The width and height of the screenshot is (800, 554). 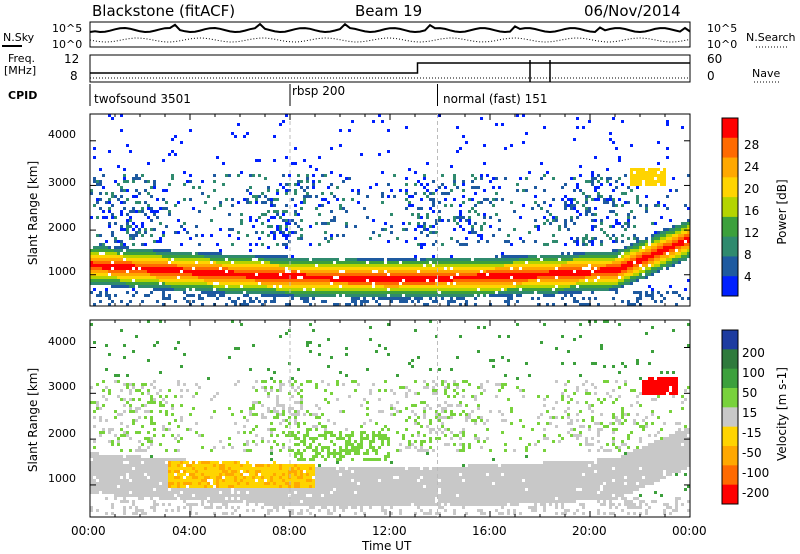 I want to click on velocity-cbar-tick-neg50: -50, so click(x=752, y=453).